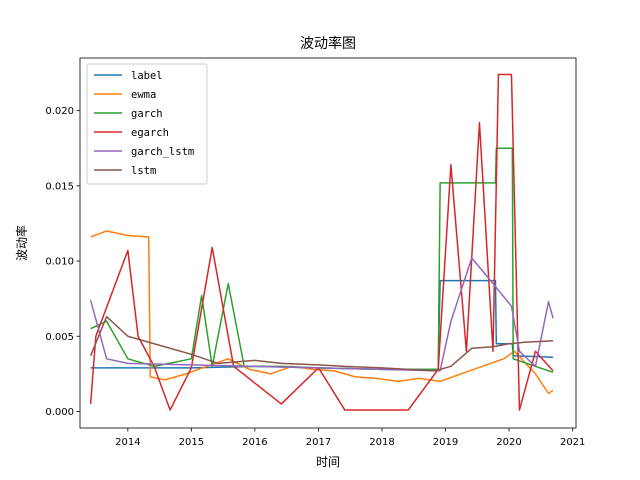  Describe the element at coordinates (381, 442) in the screenshot. I see `x-tick-label: 2018` at that location.